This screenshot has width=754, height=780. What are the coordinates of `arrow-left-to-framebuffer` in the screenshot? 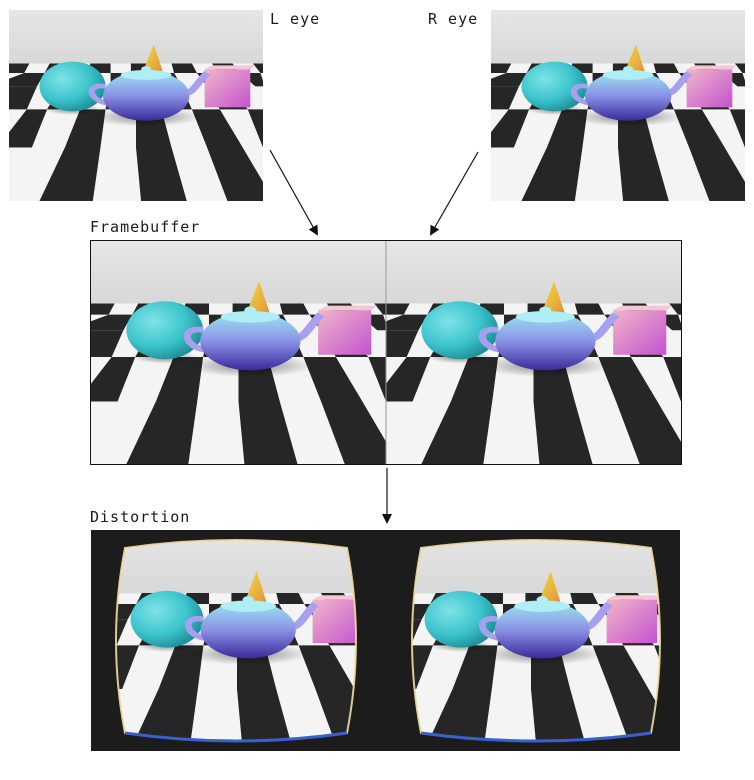 It's located at (293, 192).